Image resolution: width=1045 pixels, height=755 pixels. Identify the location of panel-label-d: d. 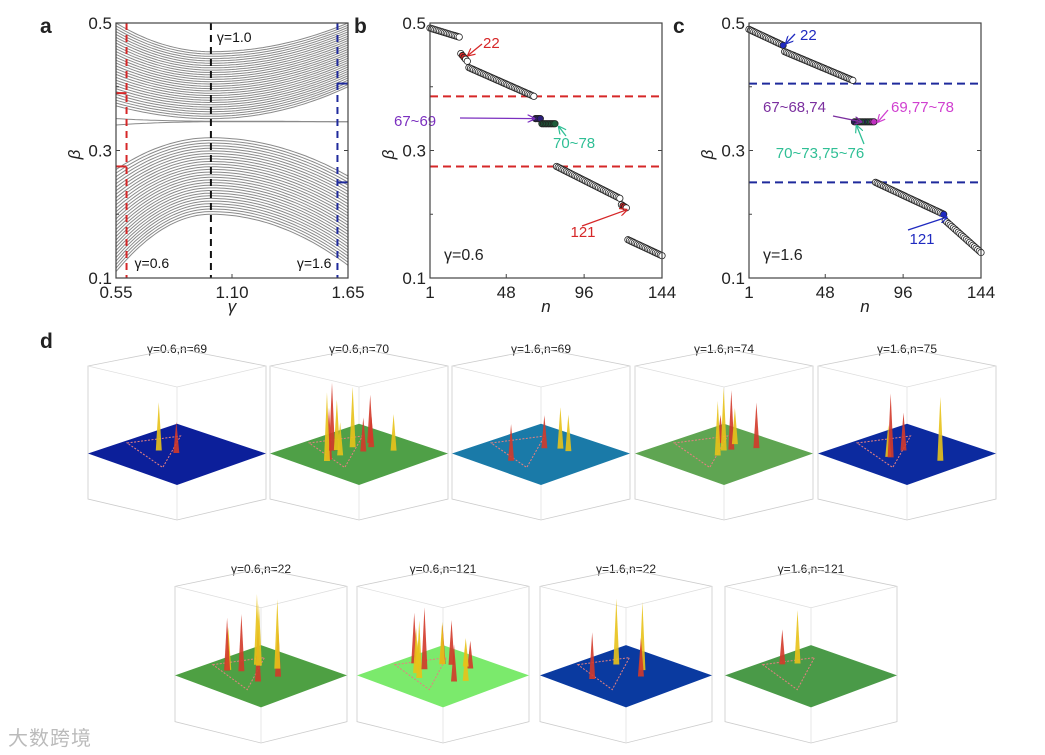
(46, 341).